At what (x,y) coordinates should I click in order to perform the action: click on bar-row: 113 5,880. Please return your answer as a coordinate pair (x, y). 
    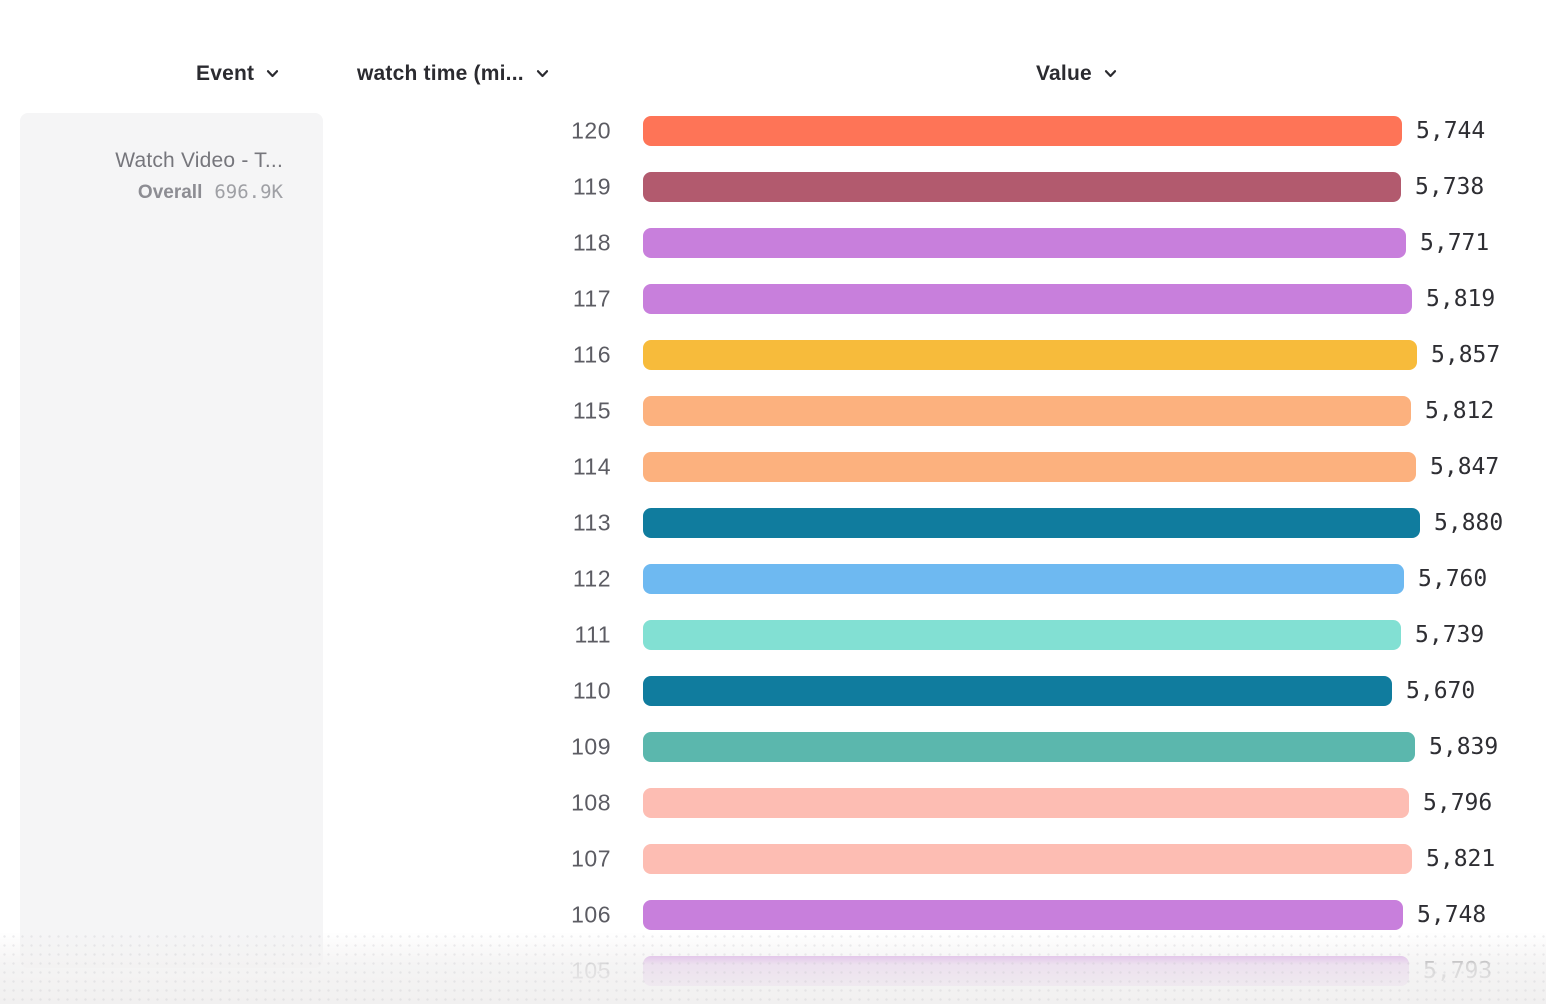
    Looking at the image, I should click on (773, 523).